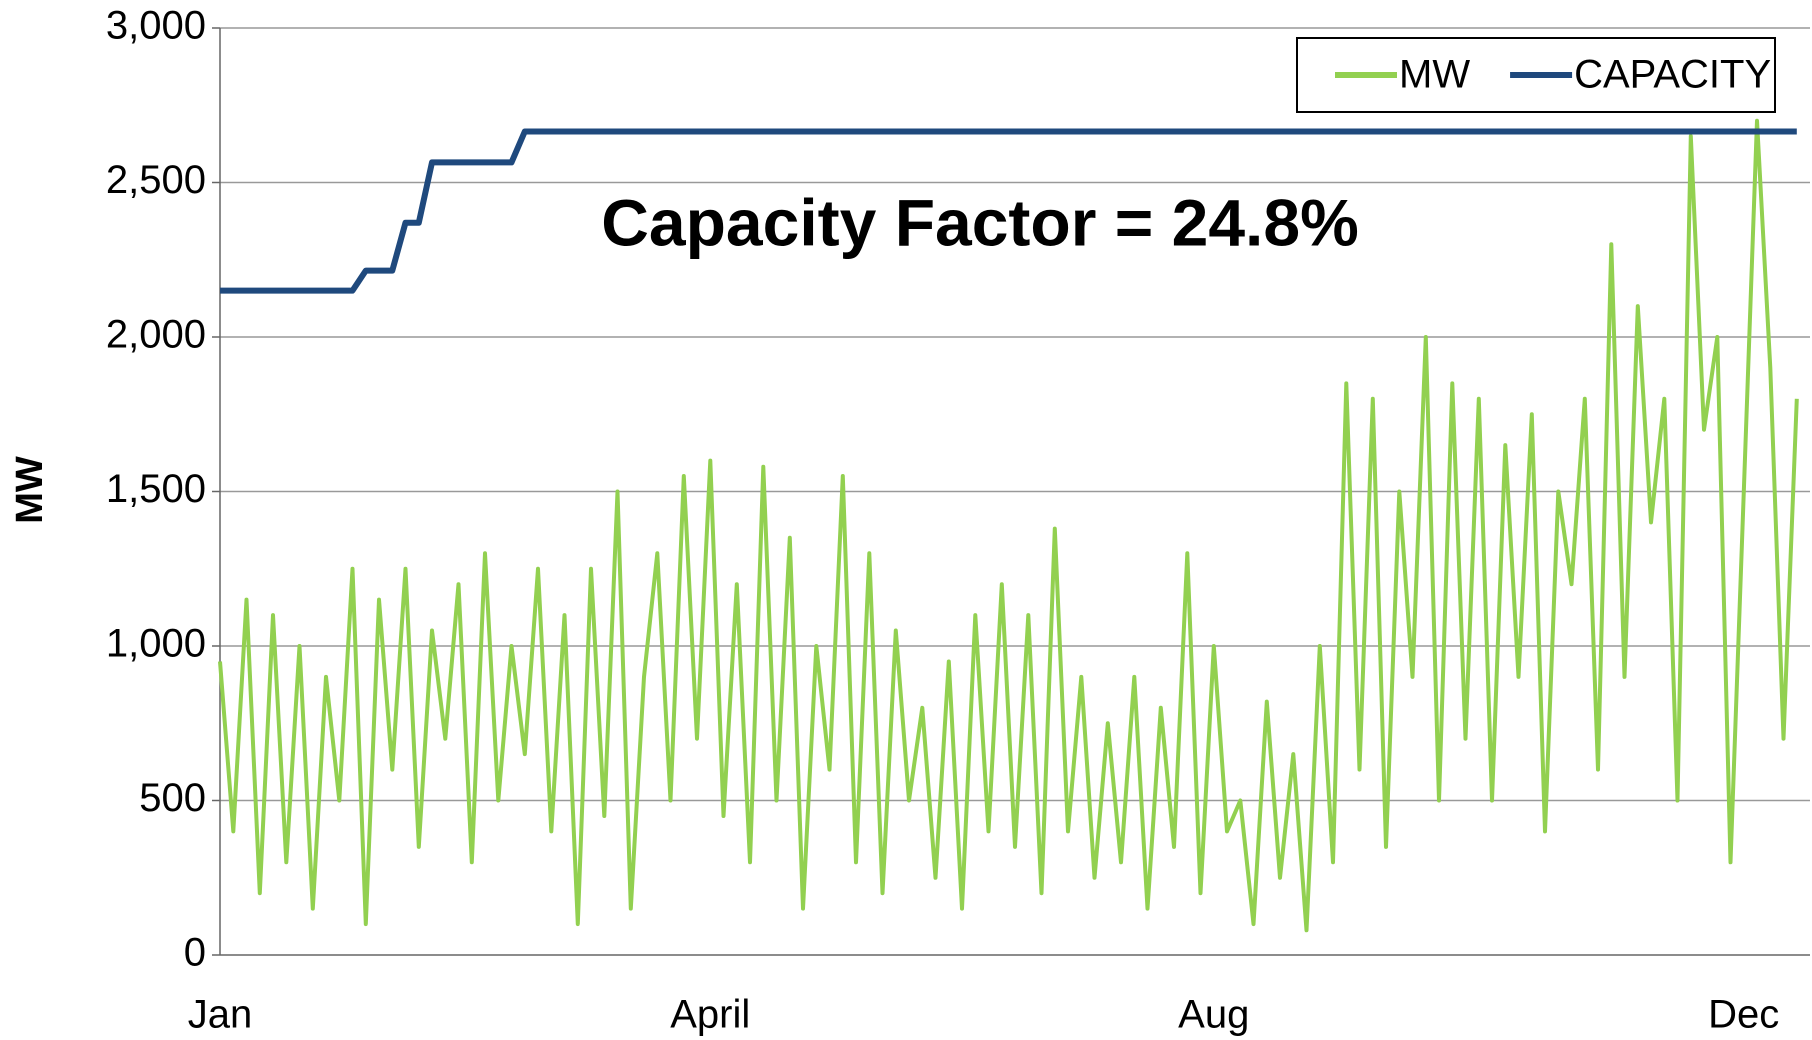  I want to click on x-tick-label: April, so click(710, 1015).